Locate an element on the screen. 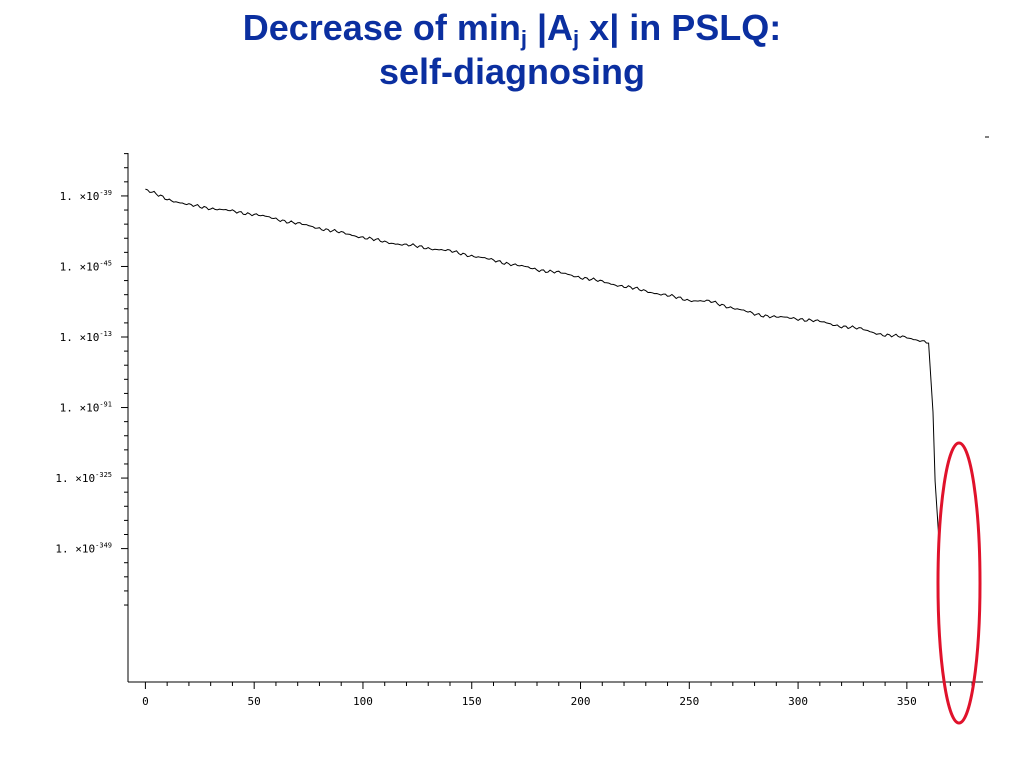 Image resolution: width=1024 pixels, height=768 pixels. y-tick-label: 1. ×10-39 is located at coordinates (86, 196).